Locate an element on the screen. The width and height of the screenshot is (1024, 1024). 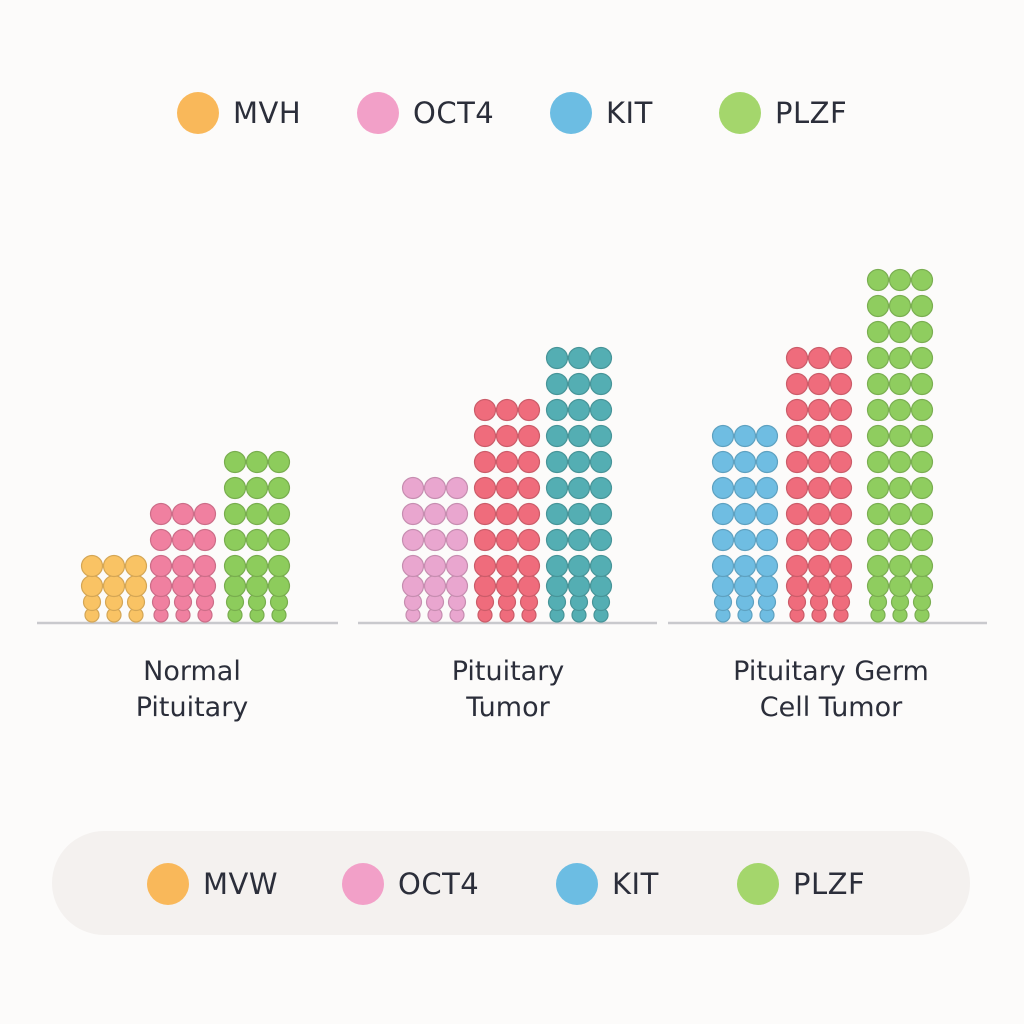
legend-top-item-mvh: MVH is located at coordinates (239, 113).